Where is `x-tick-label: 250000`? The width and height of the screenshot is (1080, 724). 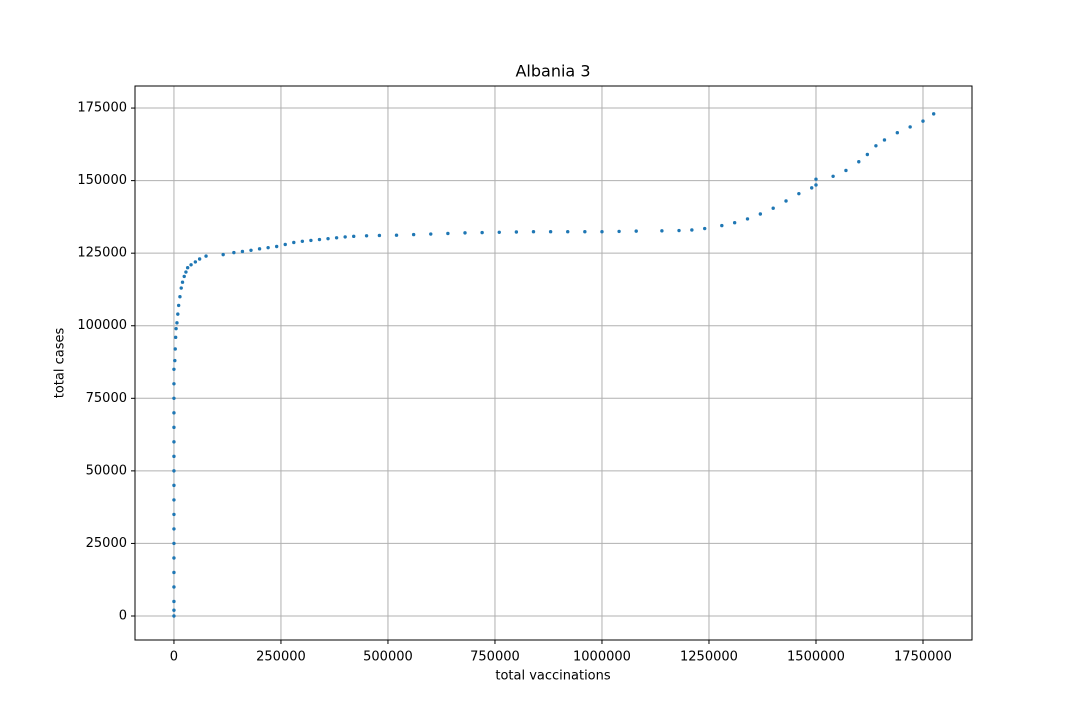
x-tick-label: 250000 is located at coordinates (281, 657).